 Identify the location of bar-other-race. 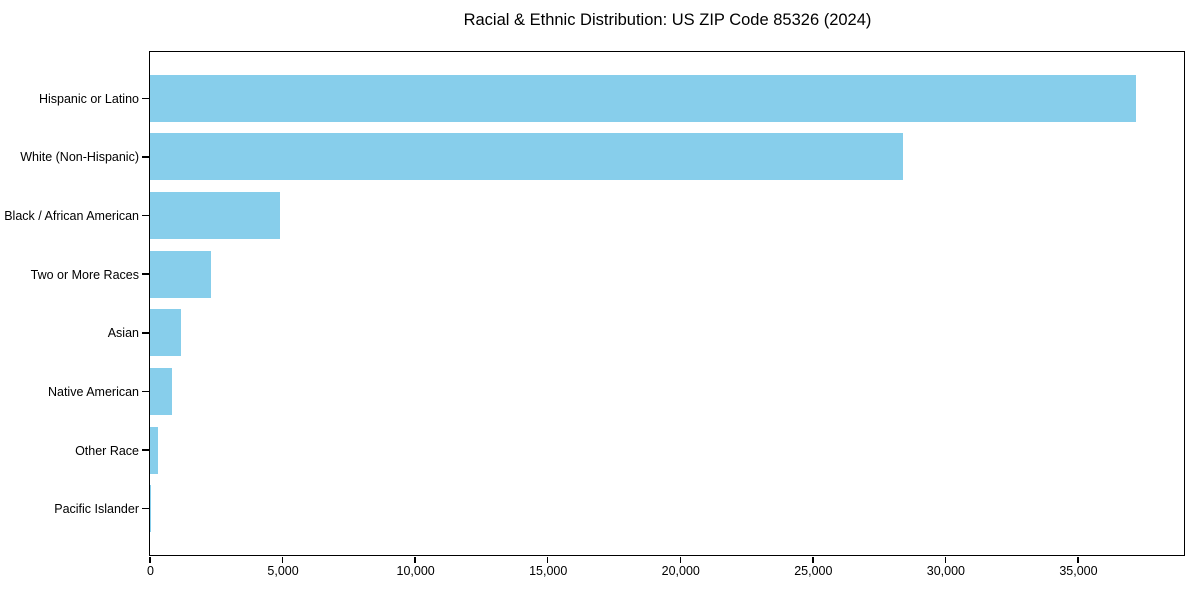
(154, 450).